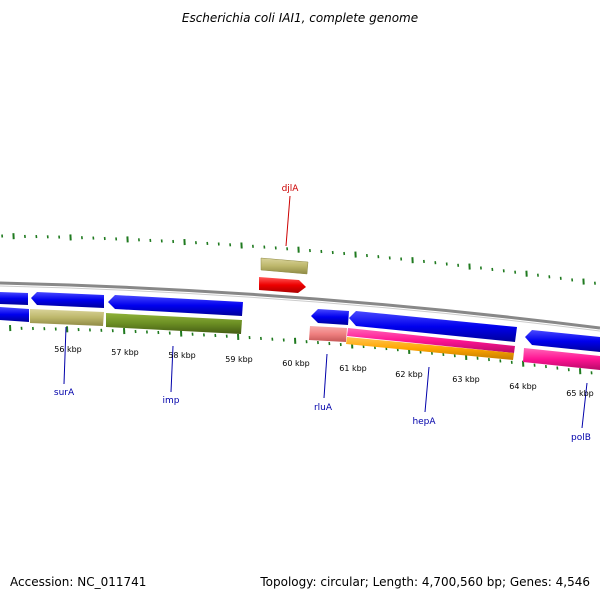 This screenshot has height=600, width=600. I want to click on leader-hepA, so click(427, 389).